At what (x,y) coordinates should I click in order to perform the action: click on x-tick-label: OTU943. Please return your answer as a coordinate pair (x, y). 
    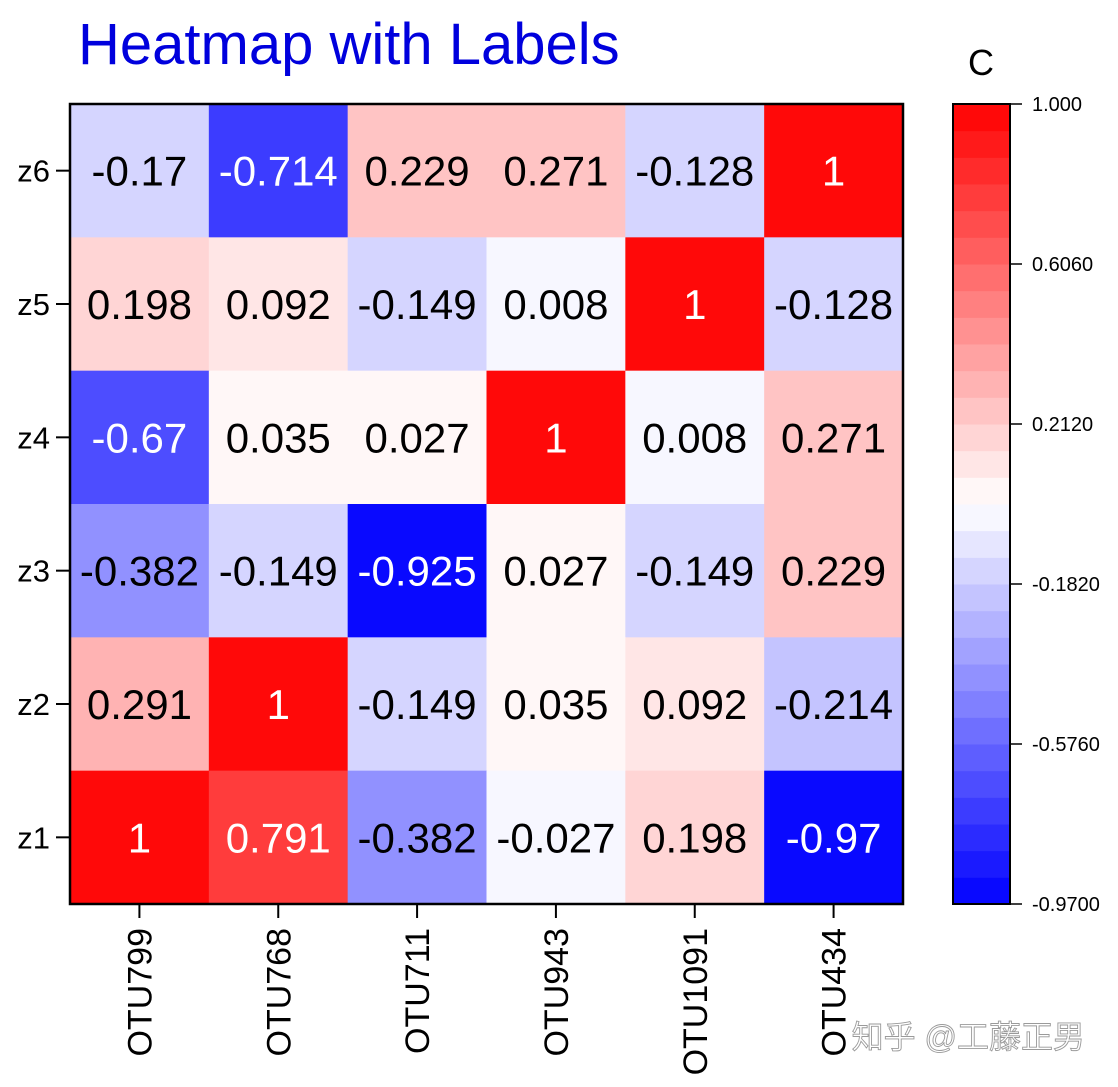
    Looking at the image, I should click on (557, 992).